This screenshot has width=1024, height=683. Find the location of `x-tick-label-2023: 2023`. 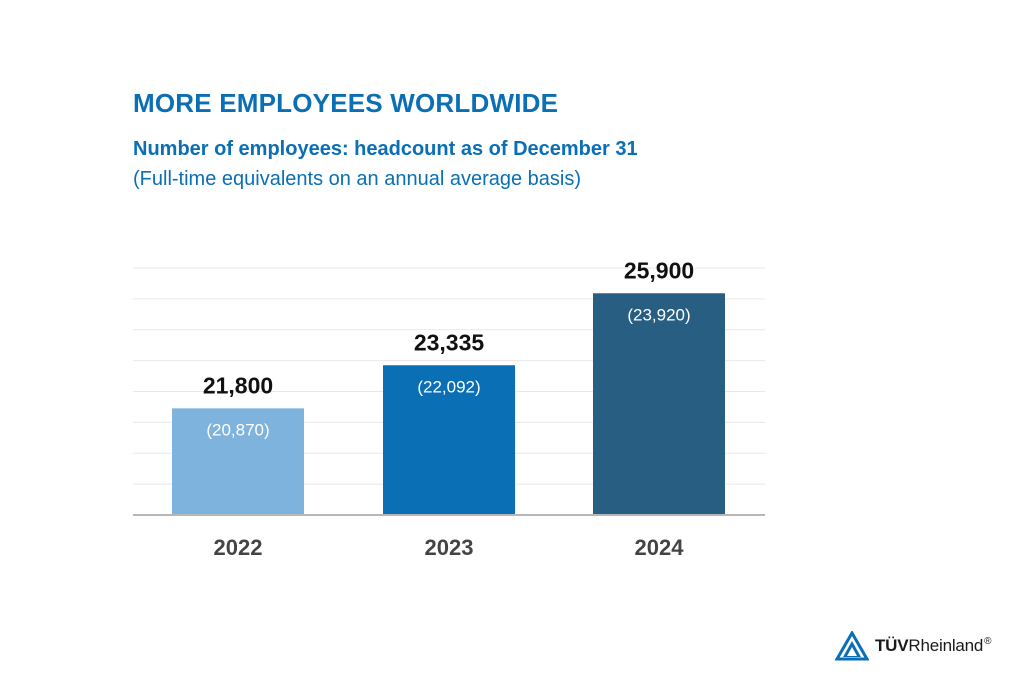

x-tick-label-2023: 2023 is located at coordinates (449, 547).